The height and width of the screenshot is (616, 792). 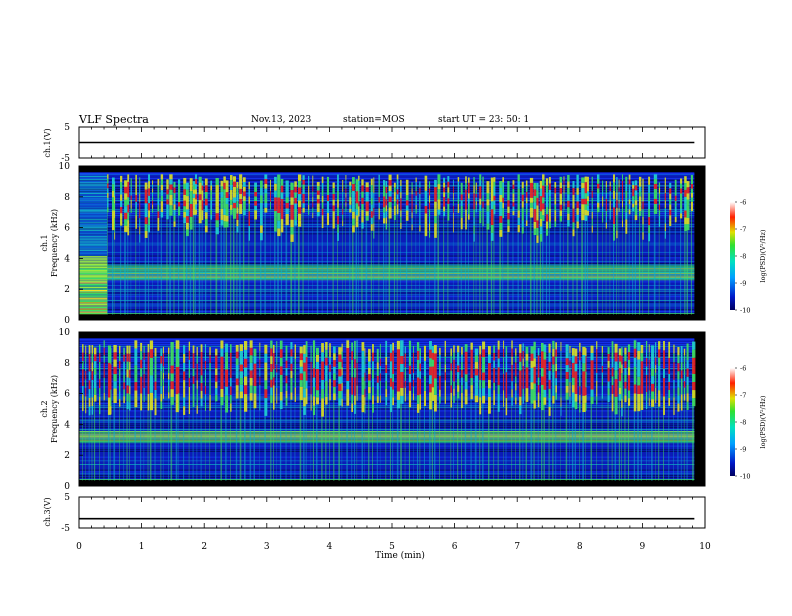 What do you see at coordinates (386, 272) in the screenshot?
I see `hum-band-line` at bounding box center [386, 272].